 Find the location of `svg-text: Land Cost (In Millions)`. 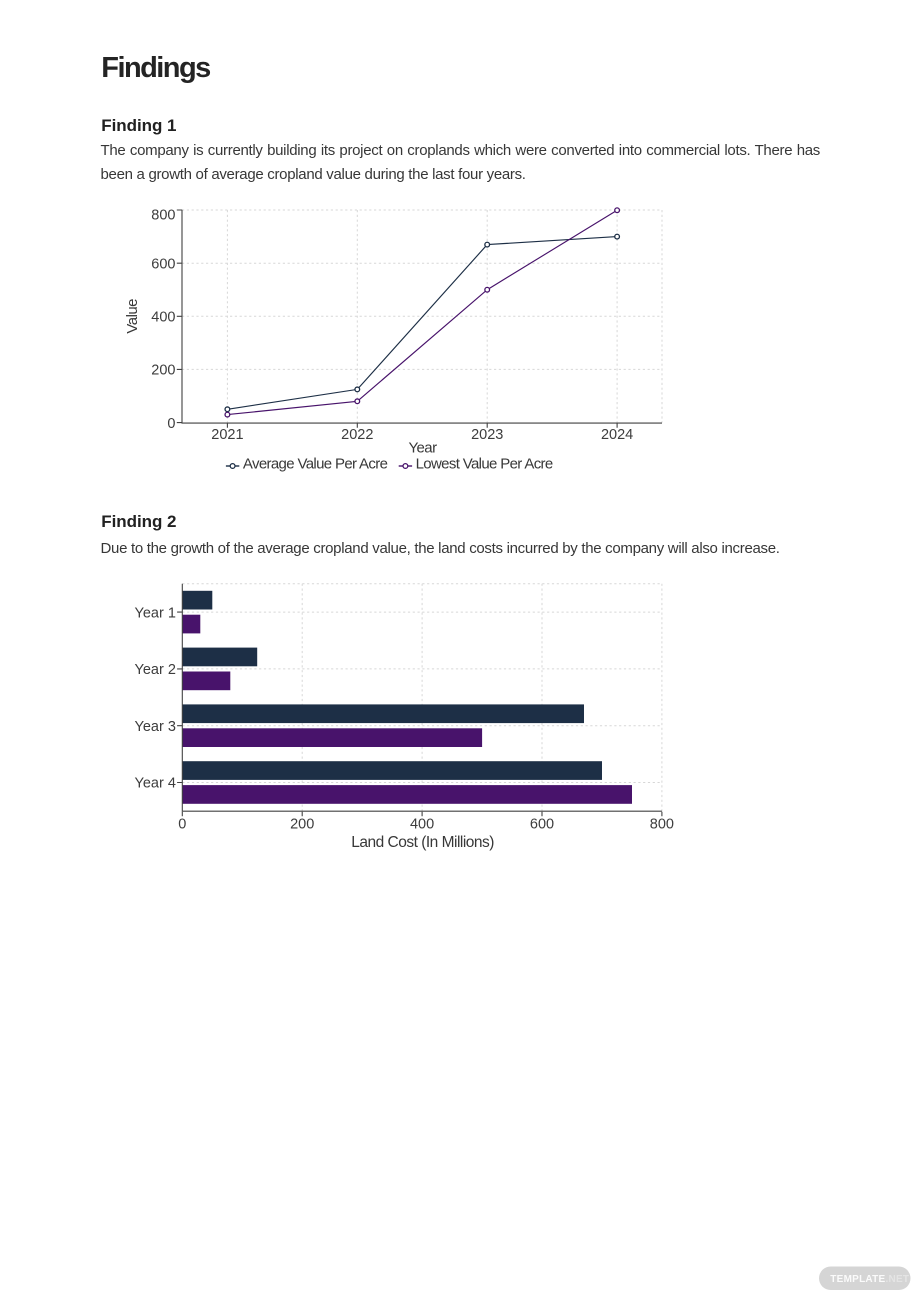

svg-text: Land Cost (In Millions) is located at coordinates (422, 842).